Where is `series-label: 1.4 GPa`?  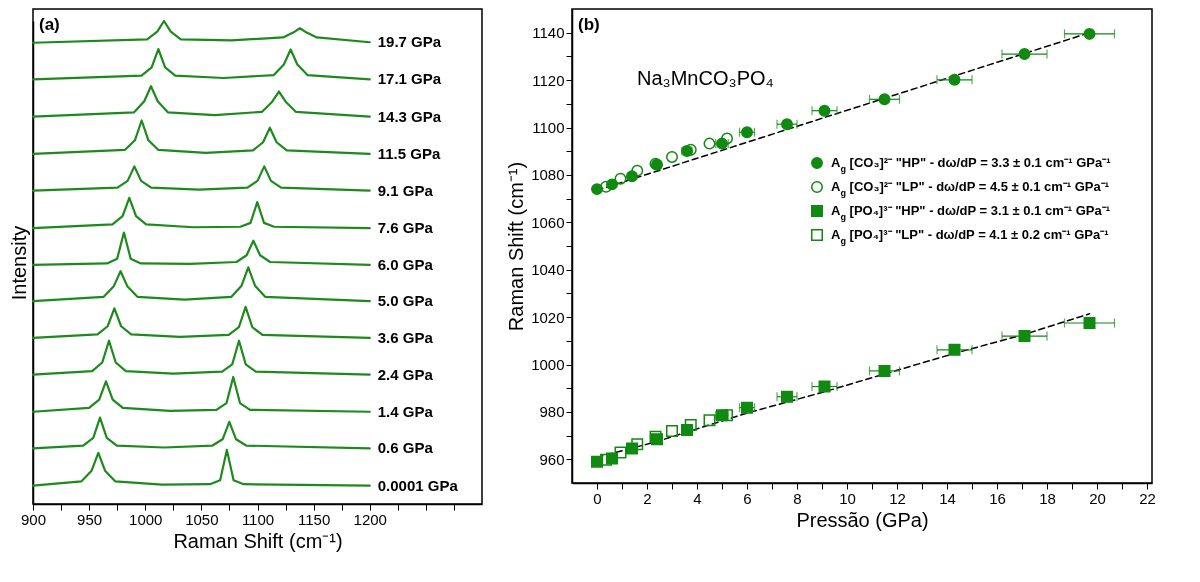
series-label: 1.4 GPa is located at coordinates (405, 411).